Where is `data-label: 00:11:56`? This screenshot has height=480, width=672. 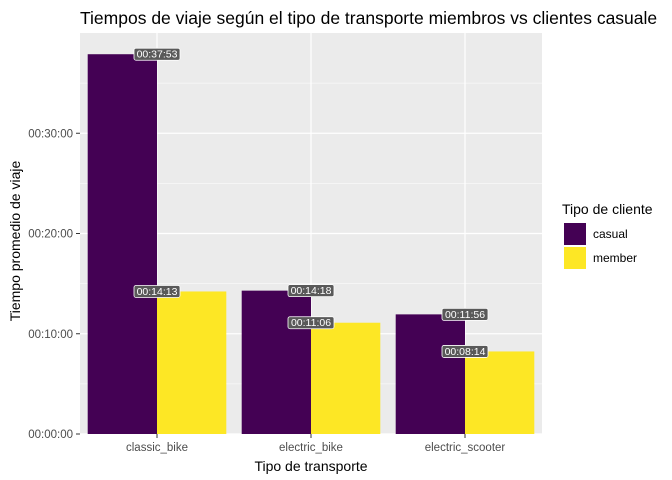
data-label: 00:11:56 is located at coordinates (465, 314).